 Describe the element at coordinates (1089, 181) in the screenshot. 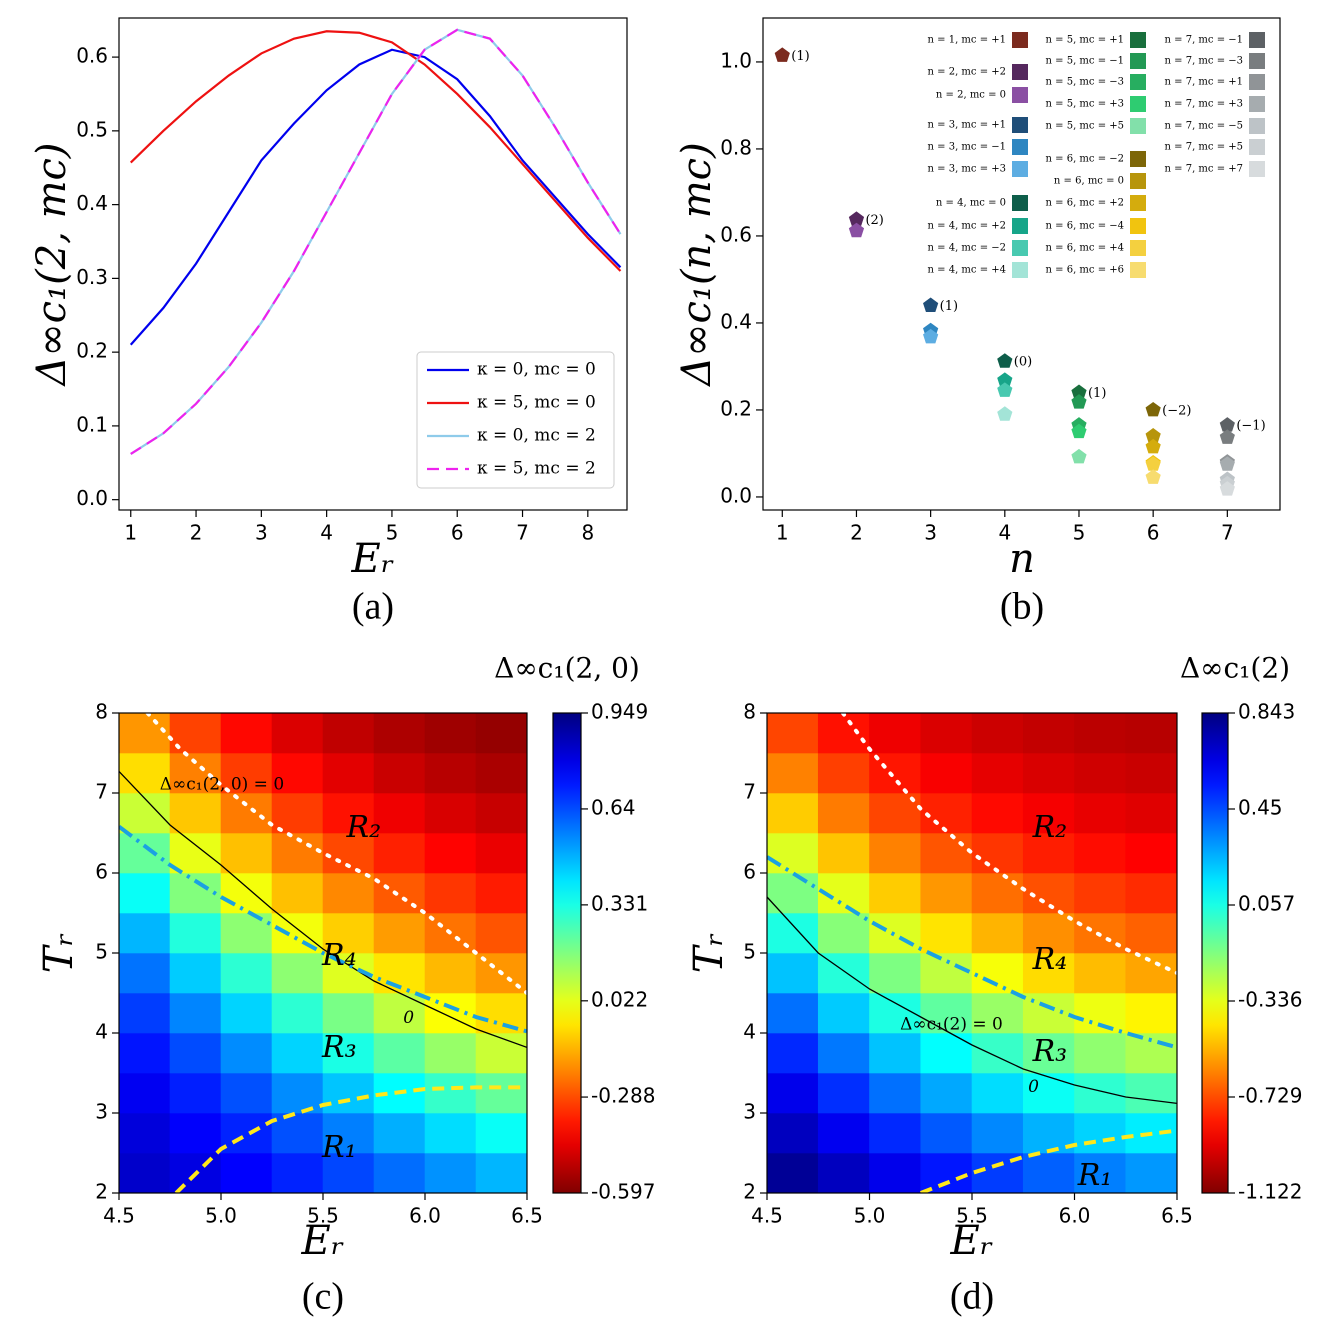

I see `legend-label: n = 6, mc = 0` at that location.